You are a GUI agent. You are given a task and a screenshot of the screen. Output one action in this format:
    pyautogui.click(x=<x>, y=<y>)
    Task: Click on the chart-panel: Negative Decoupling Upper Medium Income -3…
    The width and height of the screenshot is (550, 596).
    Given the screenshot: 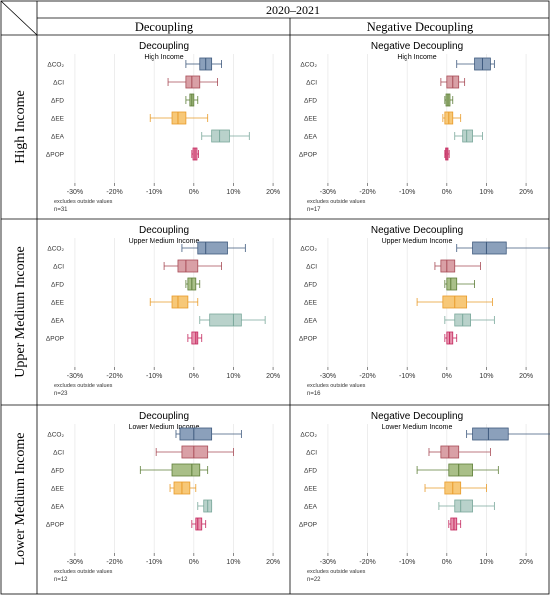 What is the action you would take?
    pyautogui.click(x=424, y=311)
    